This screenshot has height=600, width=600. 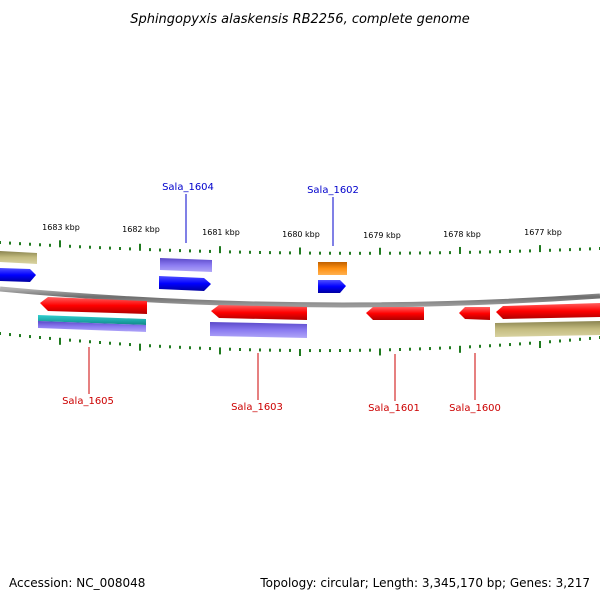 What do you see at coordinates (462, 234) in the screenshot?
I see `kbp-label-1678: 1678 kbp` at bounding box center [462, 234].